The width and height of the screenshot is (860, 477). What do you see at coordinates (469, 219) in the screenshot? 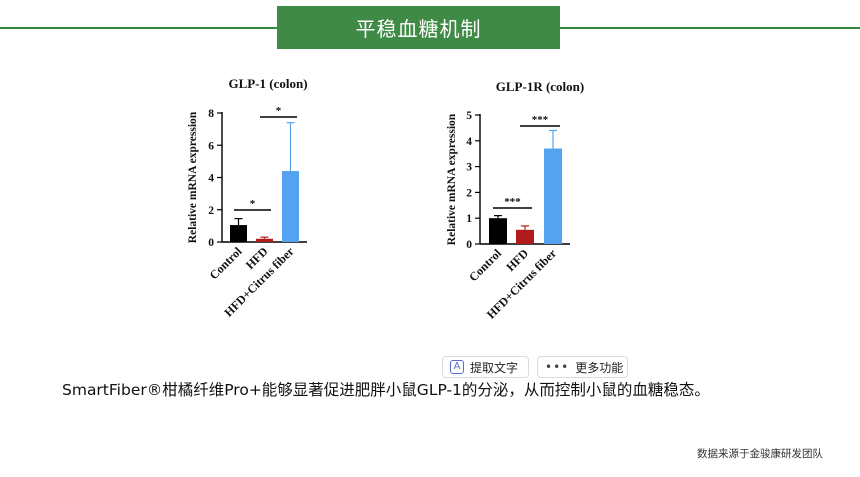
I see `y-tick-label: 1` at bounding box center [469, 219].